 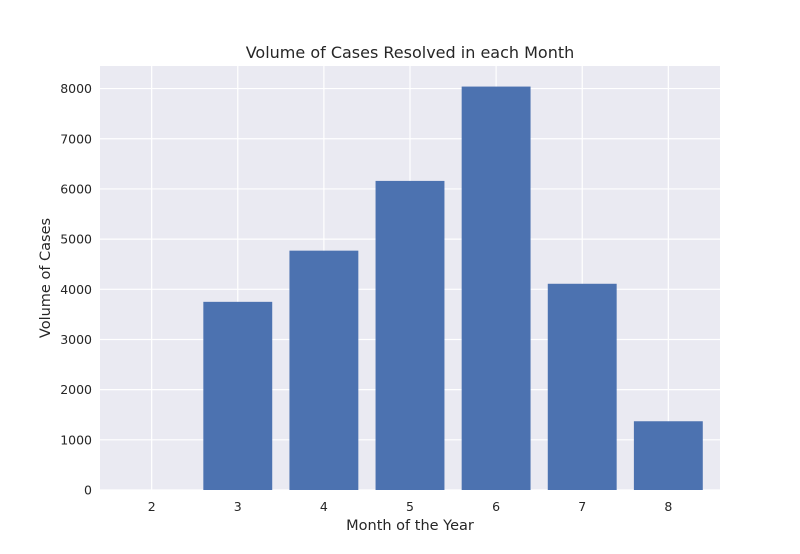 I want to click on y-tick-label: 6000, so click(x=76, y=188).